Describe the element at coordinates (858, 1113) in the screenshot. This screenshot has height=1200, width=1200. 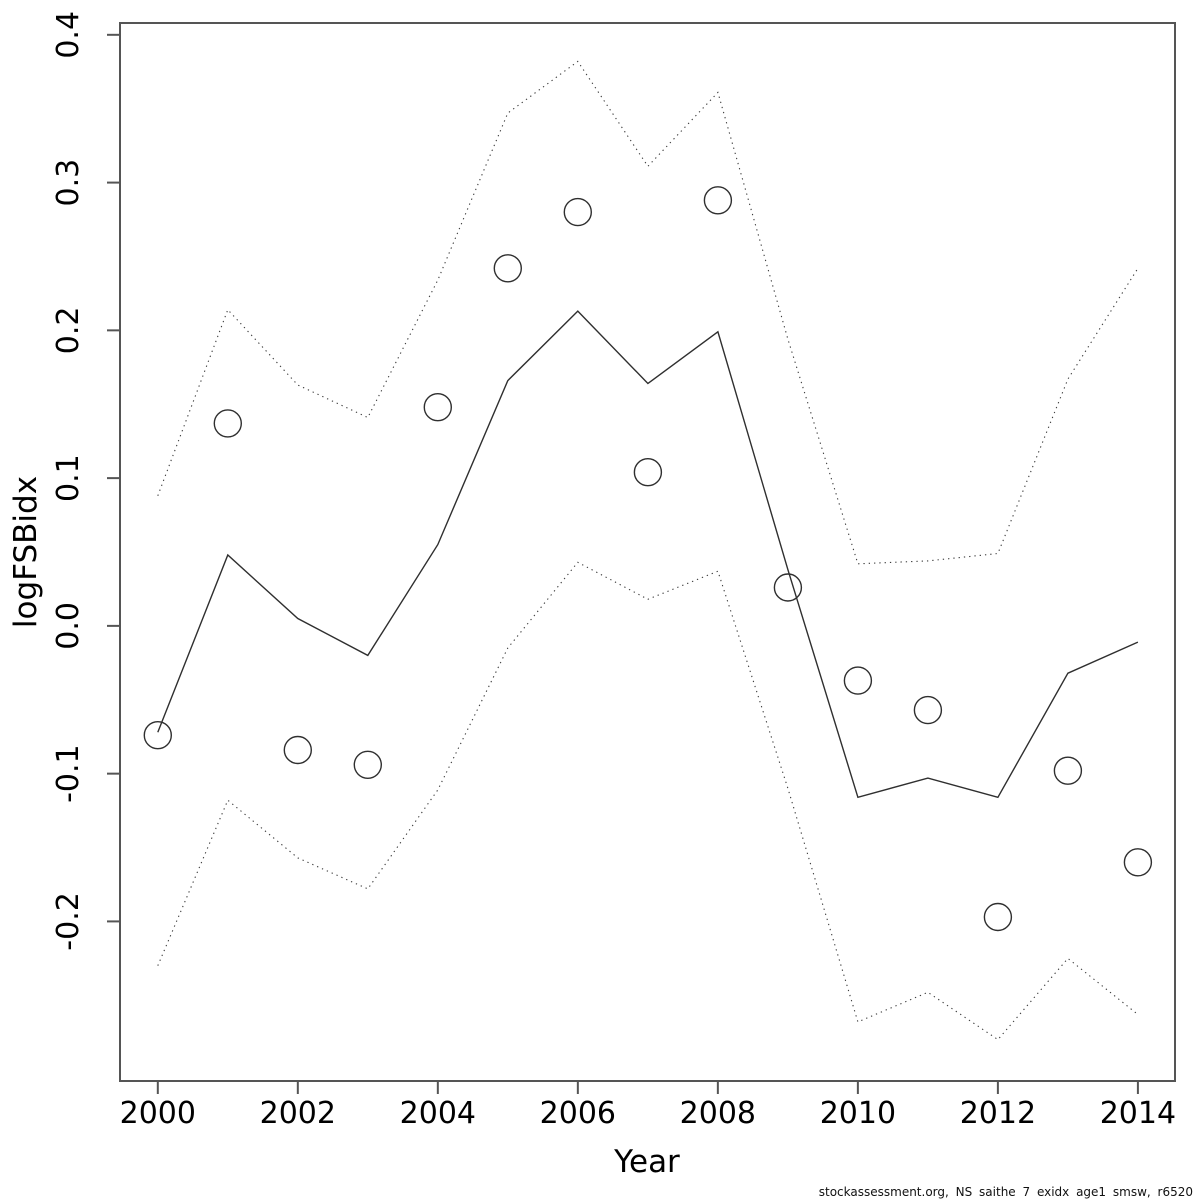
I see `x-tick-label: 2010` at that location.